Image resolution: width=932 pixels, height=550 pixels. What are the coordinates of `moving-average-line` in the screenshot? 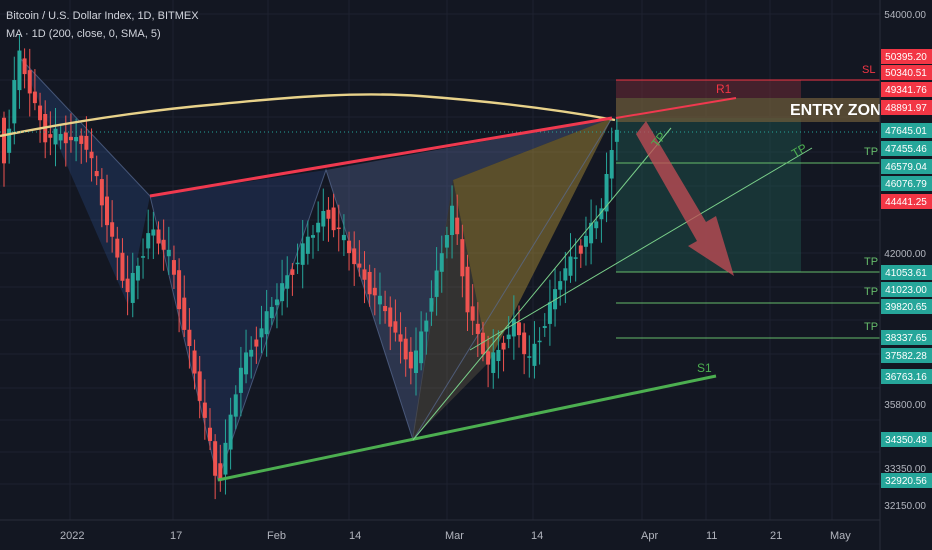 It's located at (308, 115).